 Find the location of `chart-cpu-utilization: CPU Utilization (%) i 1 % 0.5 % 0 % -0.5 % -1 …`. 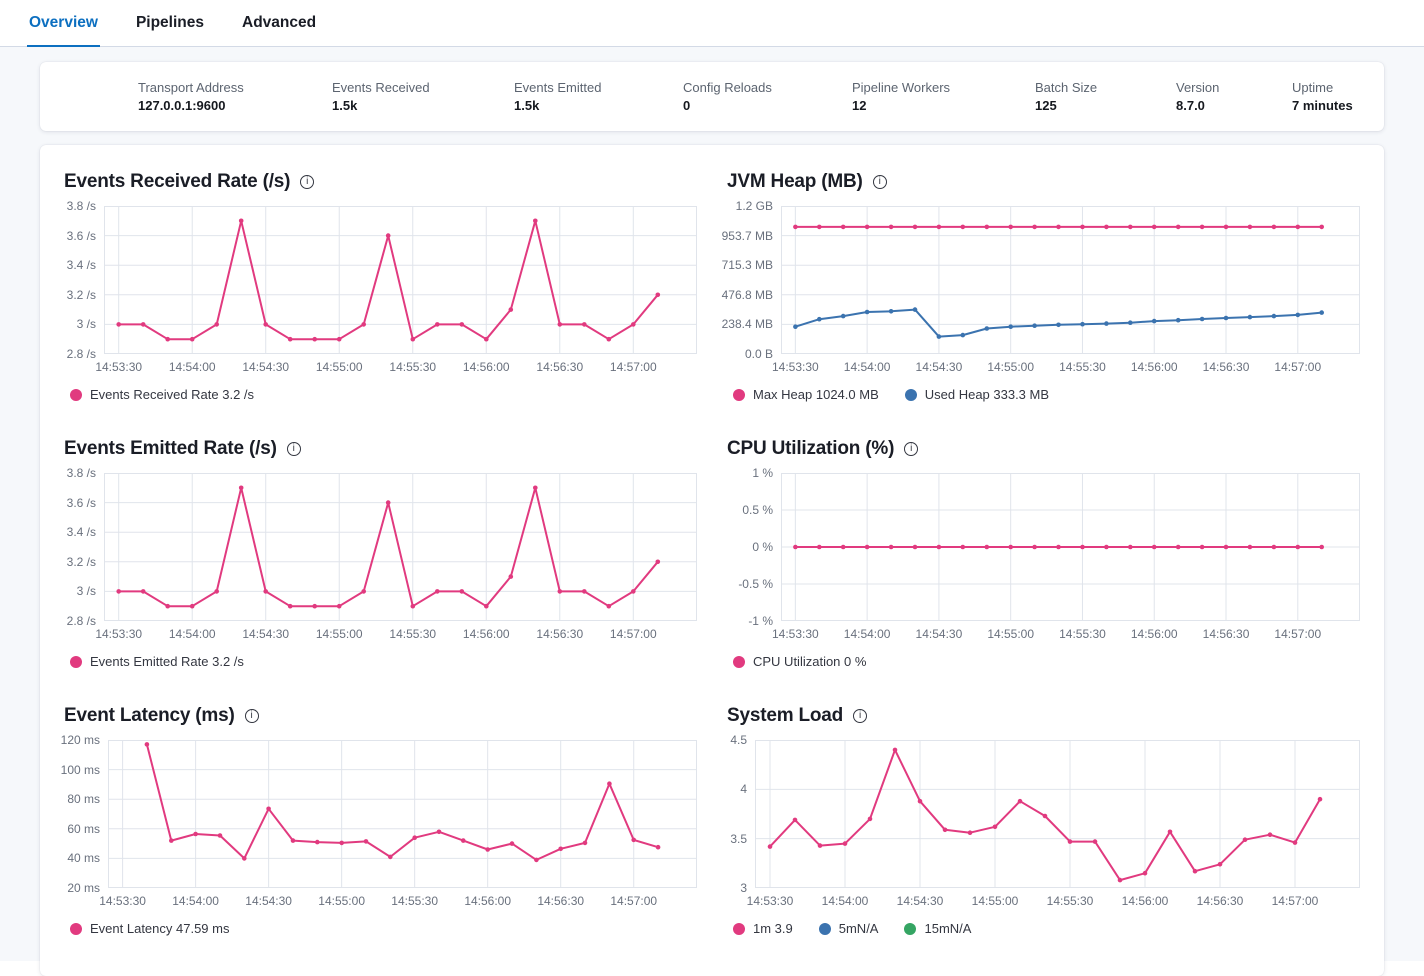

chart-cpu-utilization: CPU Utilization (%) i 1 % 0.5 % 0 % -0.5 % -1 … is located at coordinates (1043, 553).